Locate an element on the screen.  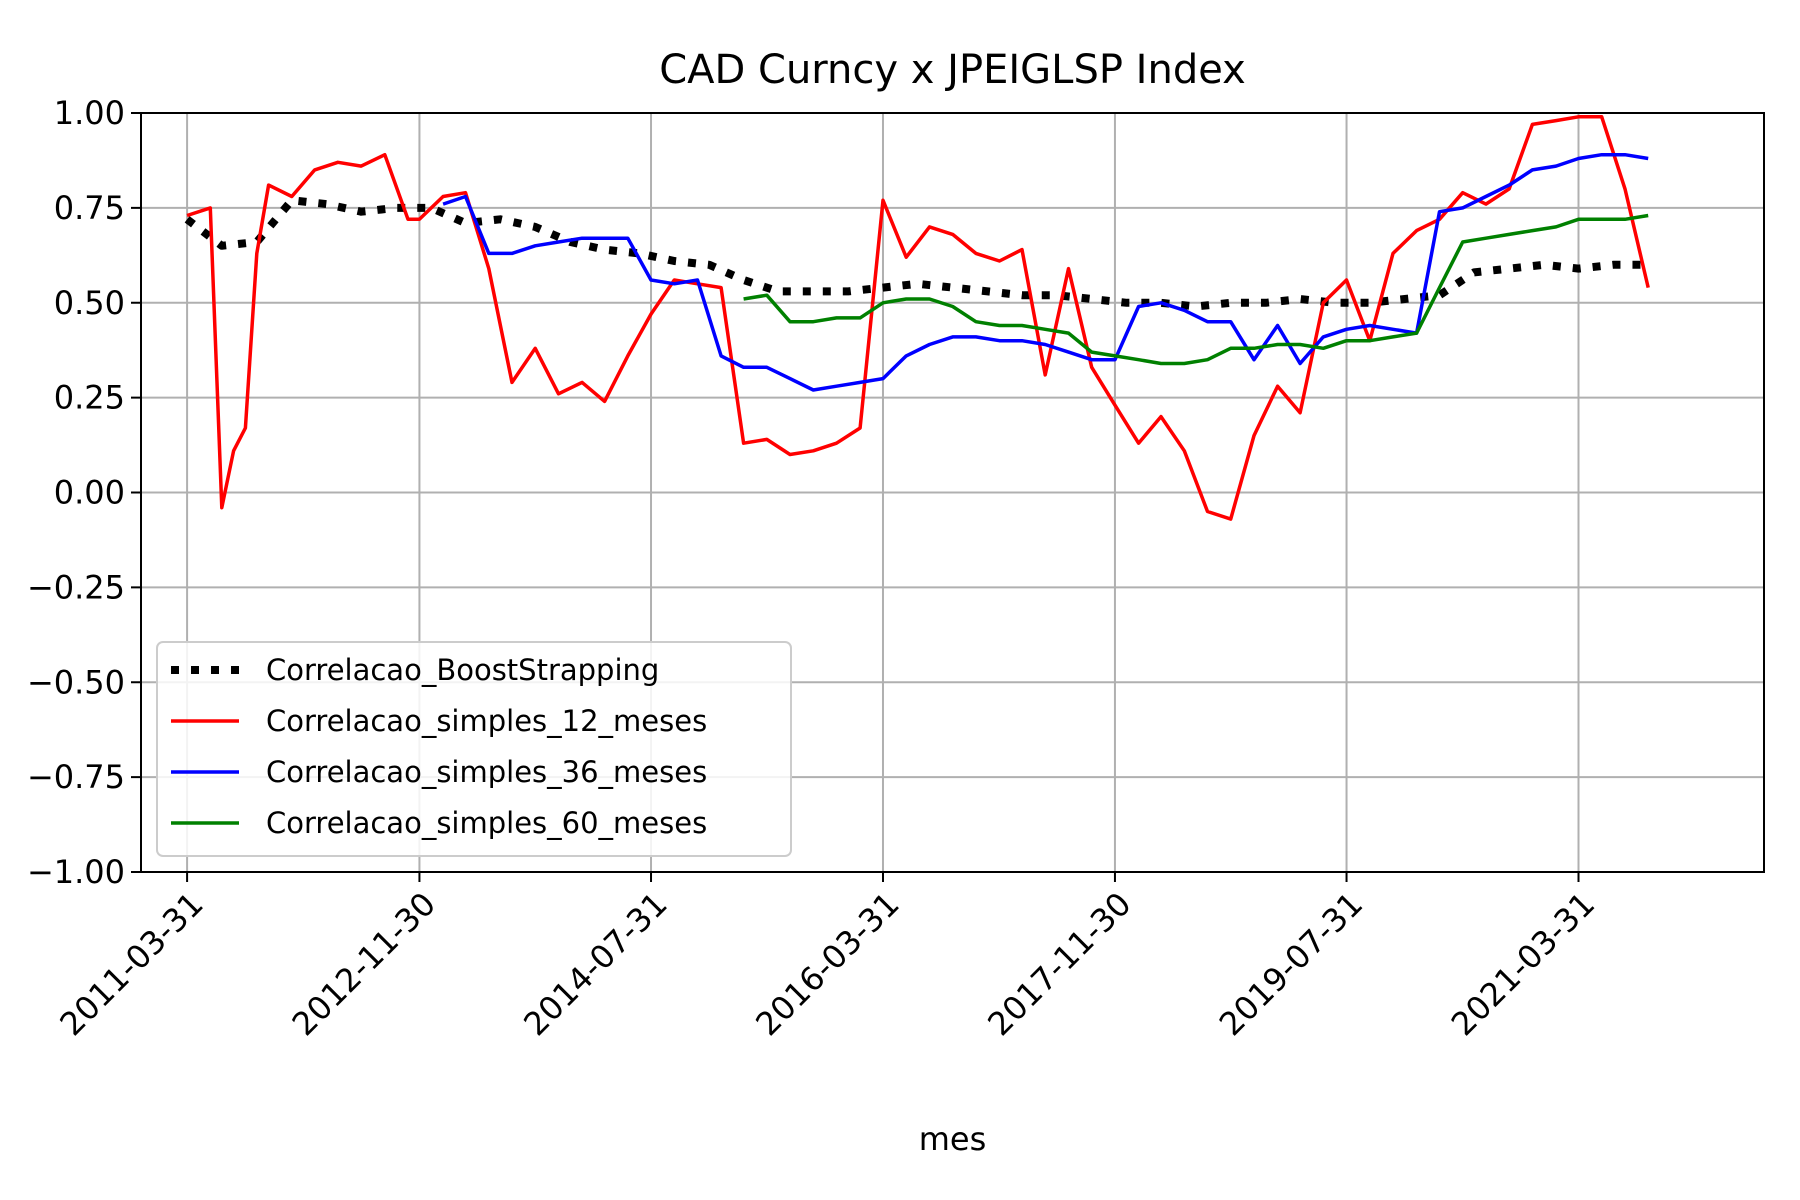
y-tick-label: 0.25 is located at coordinates (89, 398).